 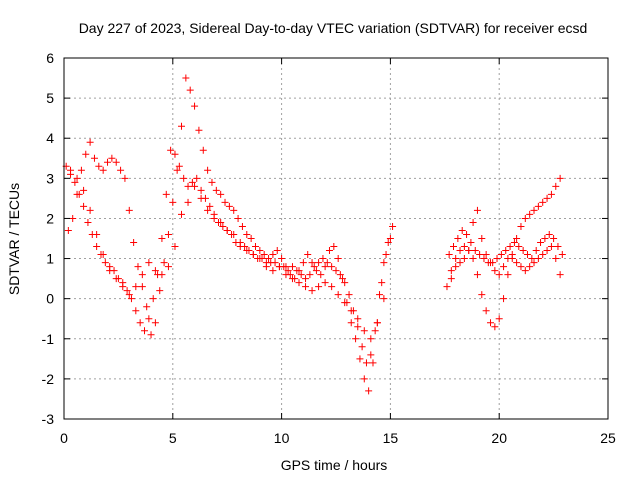 What do you see at coordinates (391, 438) in the screenshot?
I see `x-tick-label: 15` at bounding box center [391, 438].